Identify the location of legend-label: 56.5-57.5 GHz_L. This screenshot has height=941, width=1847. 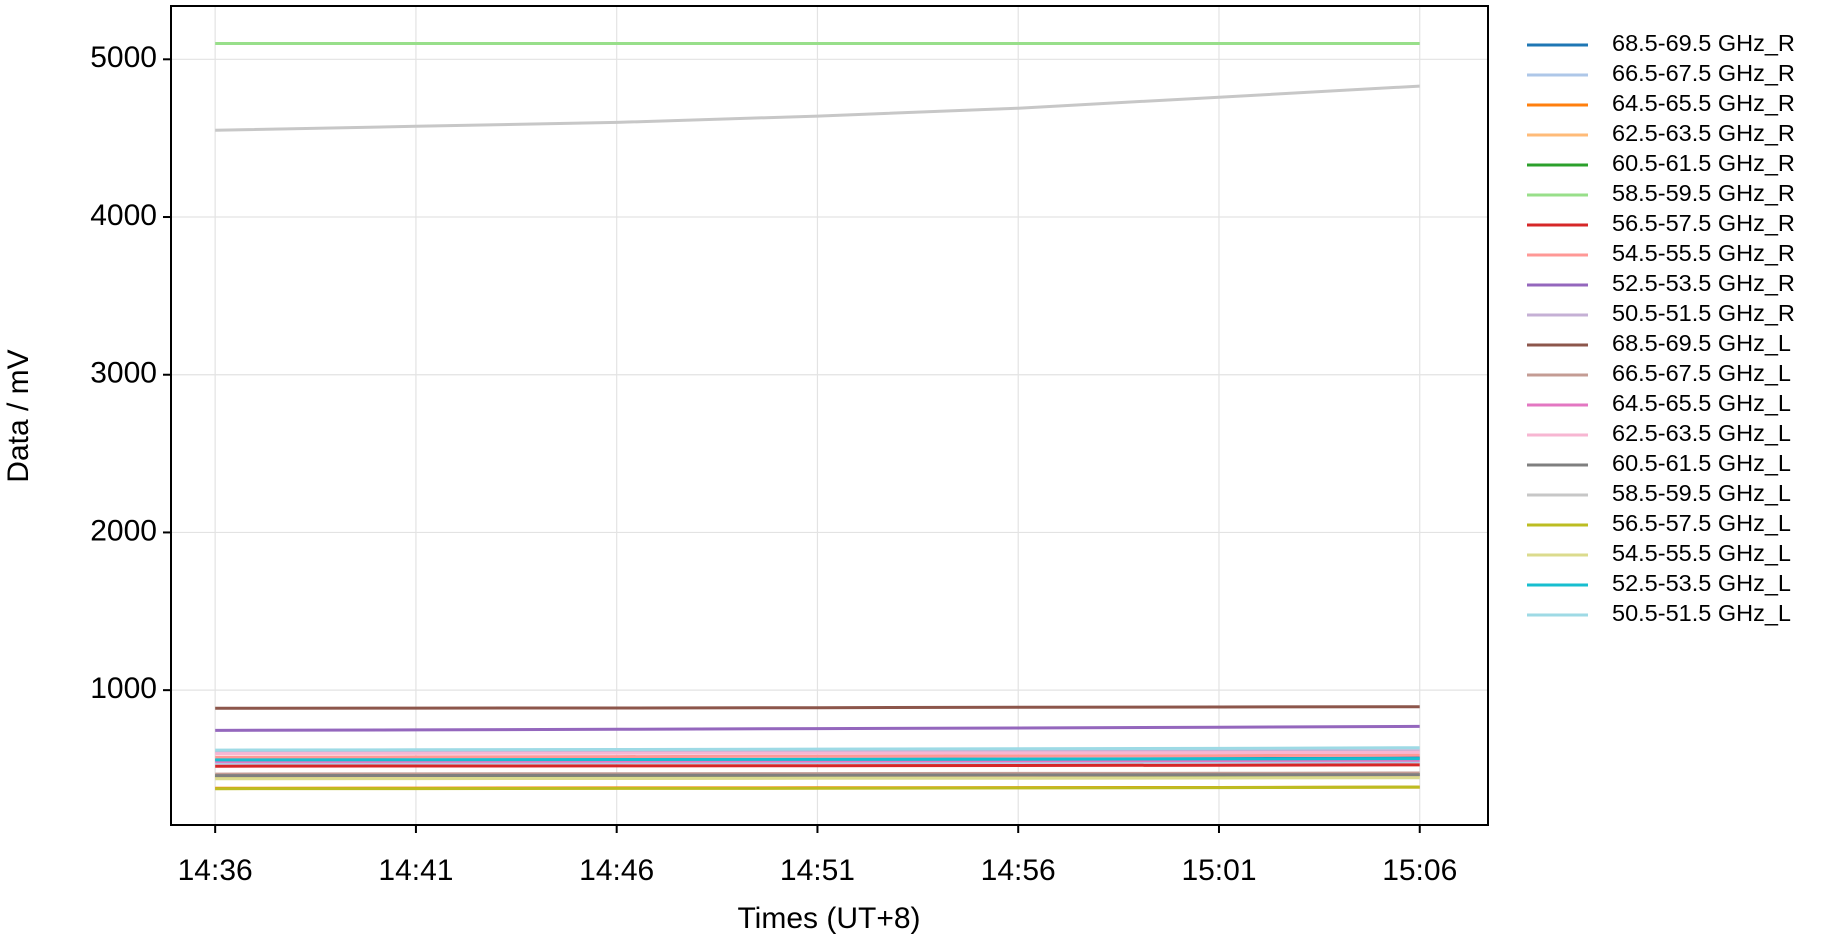
(1701, 523).